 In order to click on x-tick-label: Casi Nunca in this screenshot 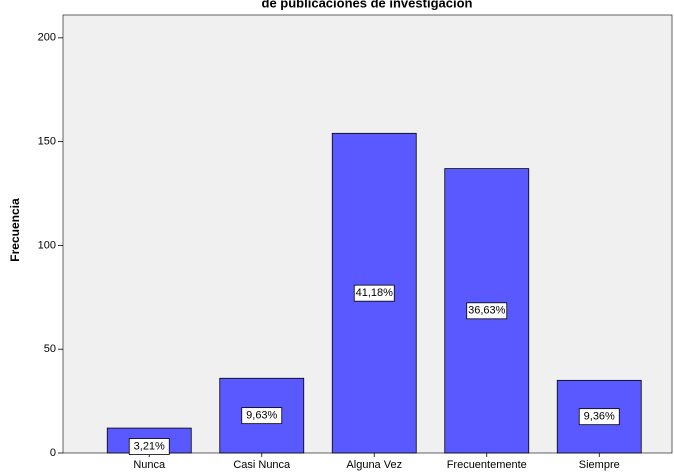, I will do `click(262, 465)`.